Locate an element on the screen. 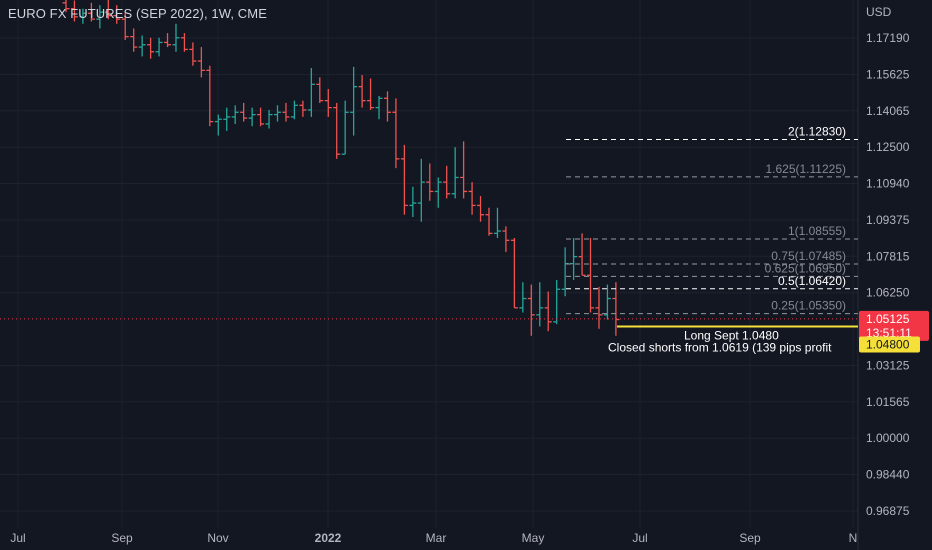 The height and width of the screenshot is (550, 932). x-tick-label: N is located at coordinates (853, 538).